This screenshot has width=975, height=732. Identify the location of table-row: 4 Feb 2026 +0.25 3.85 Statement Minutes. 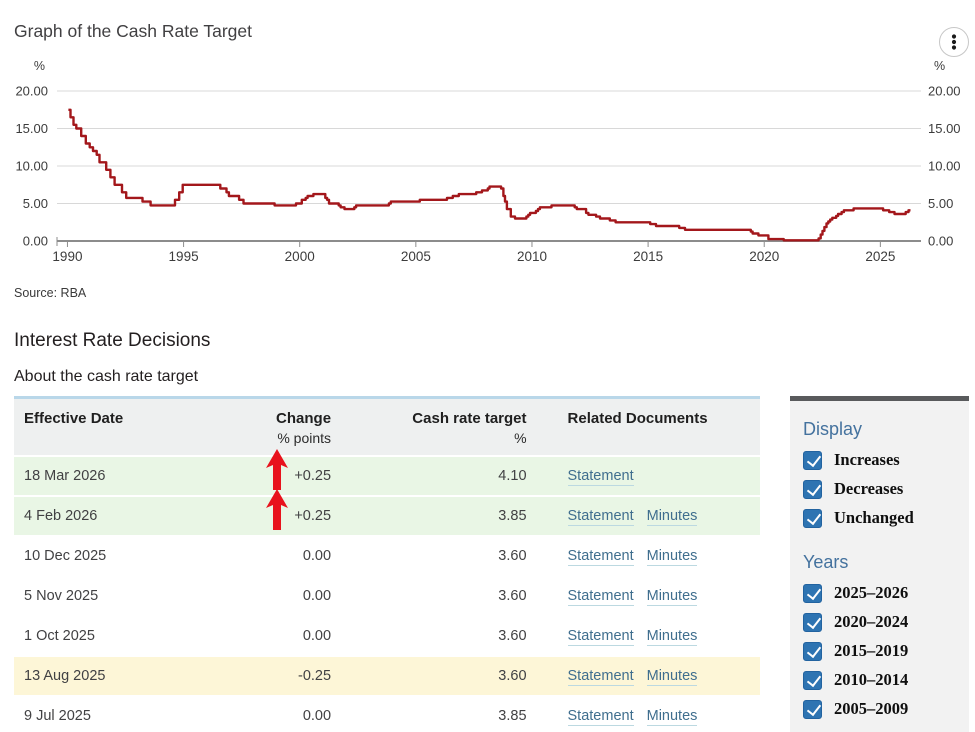
(387, 513).